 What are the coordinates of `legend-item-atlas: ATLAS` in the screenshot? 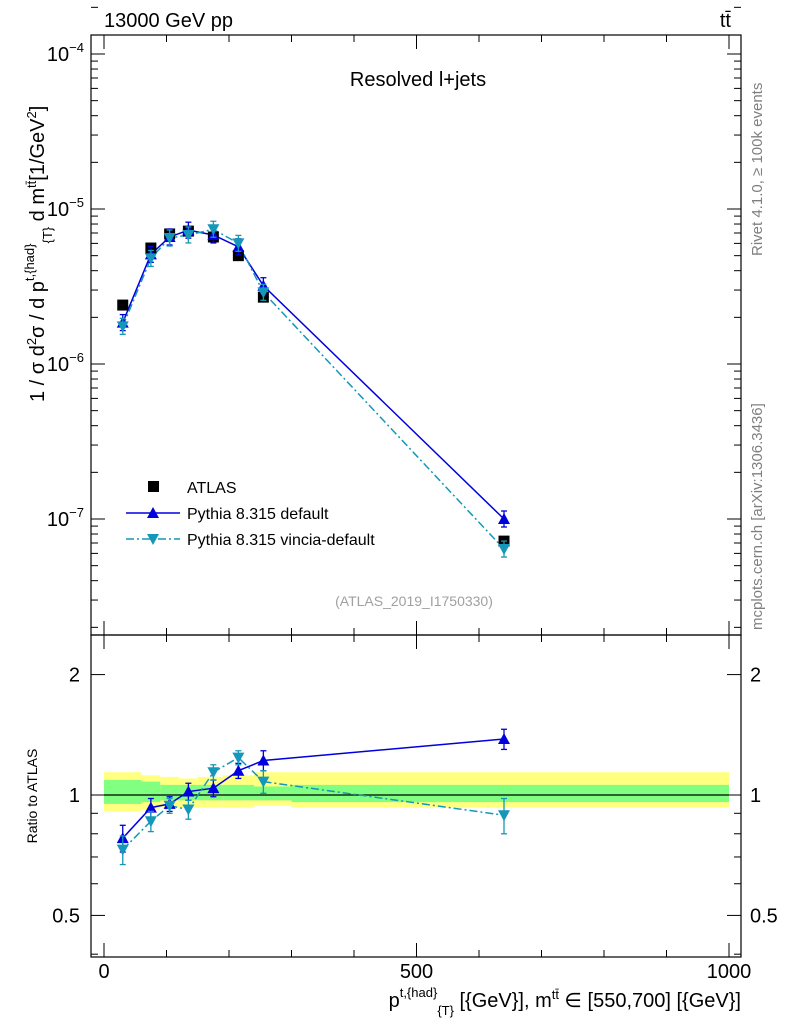 It's located at (192, 488).